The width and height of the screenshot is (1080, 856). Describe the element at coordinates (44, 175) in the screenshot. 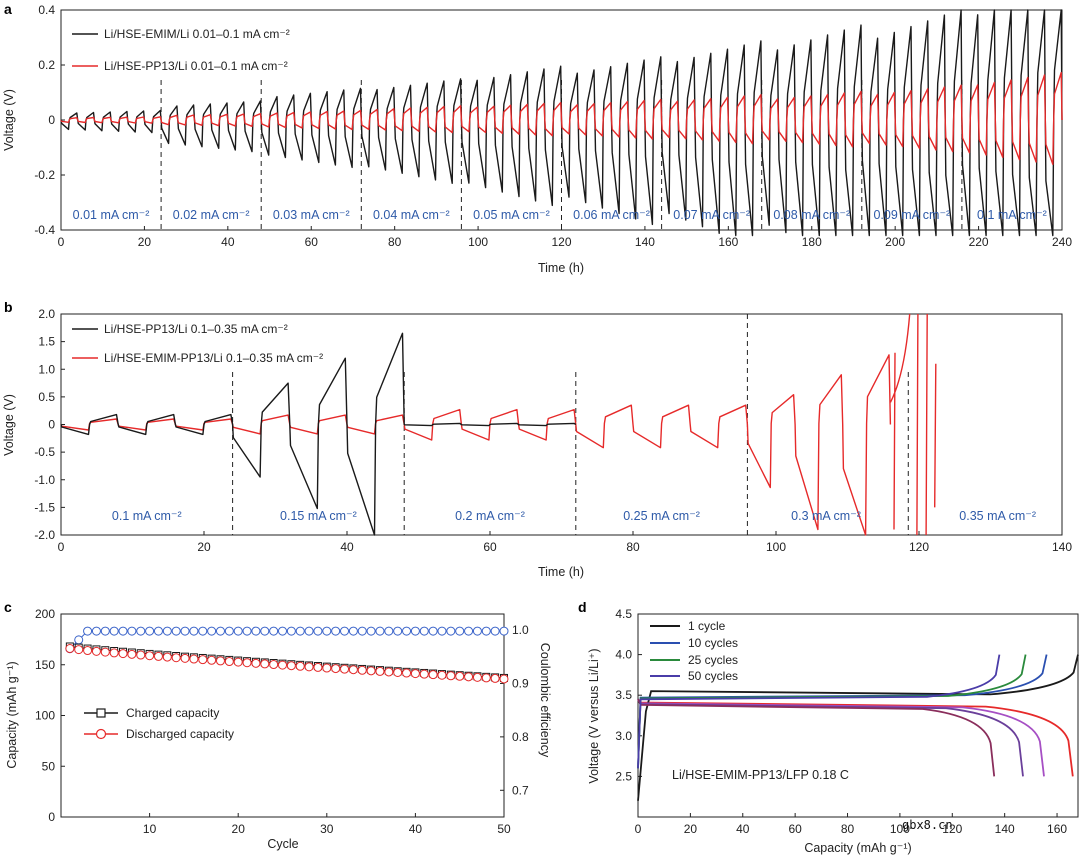

I see `y-tick-label: -0.2` at that location.